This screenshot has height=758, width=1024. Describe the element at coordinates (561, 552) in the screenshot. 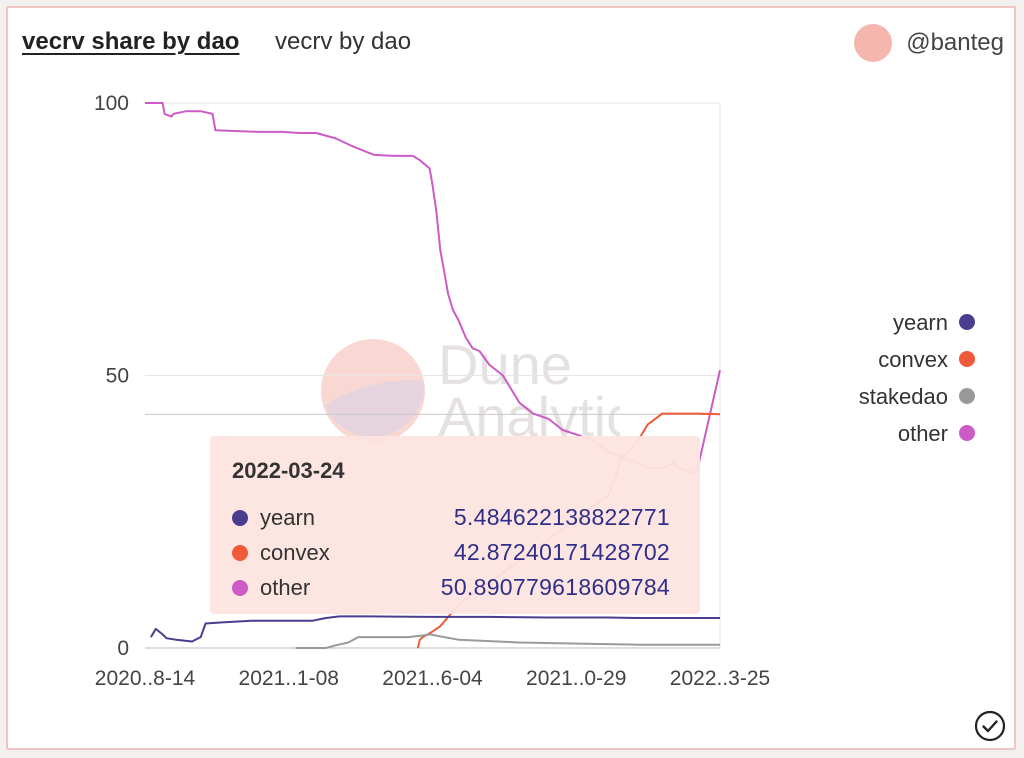

I see `tooltip-convex-value: 42.87240171428702` at that location.